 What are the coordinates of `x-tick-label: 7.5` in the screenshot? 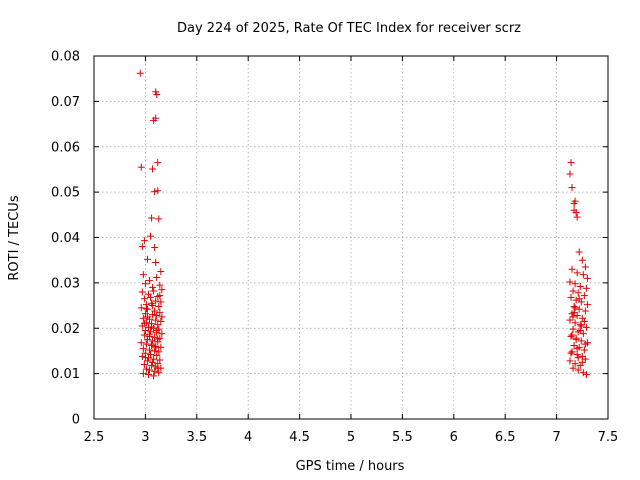 It's located at (608, 437).